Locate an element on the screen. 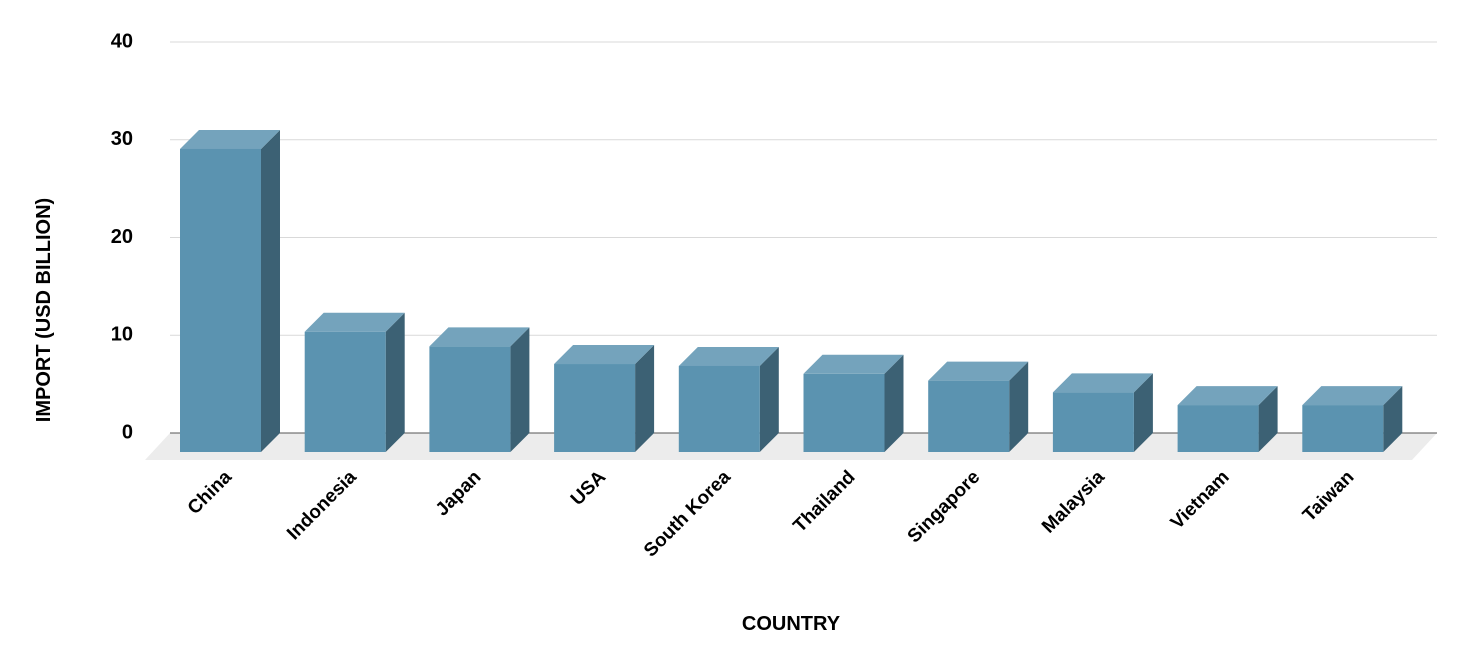 This screenshot has width=1463, height=668. x-tick-label: Taiwan is located at coordinates (1328, 496).